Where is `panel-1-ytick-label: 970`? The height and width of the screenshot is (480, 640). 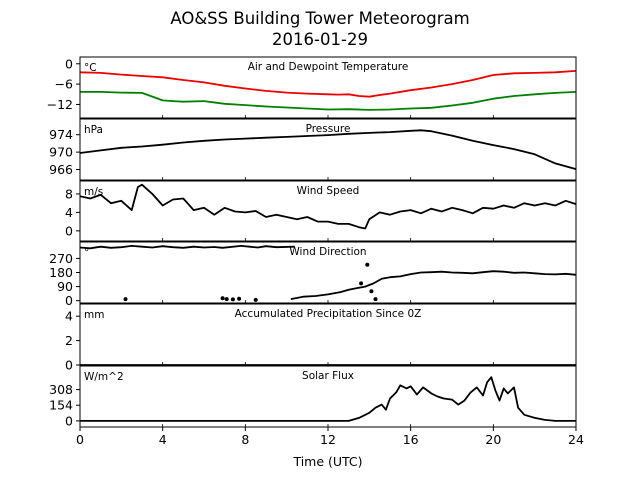
panel-1-ytick-label: 970 is located at coordinates (61, 152).